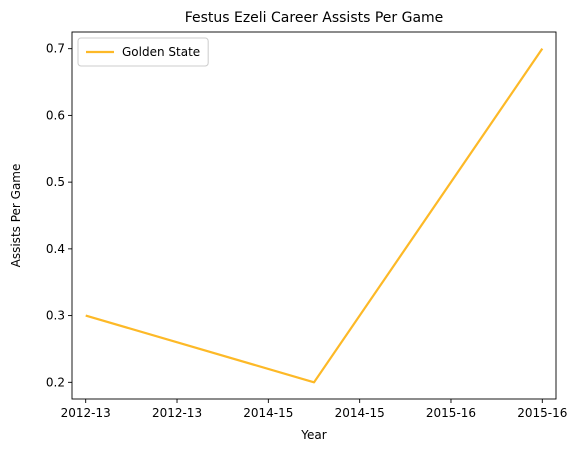 The image size is (573, 457). Describe the element at coordinates (55, 115) in the screenshot. I see `y-tick-label: 0.6` at that location.